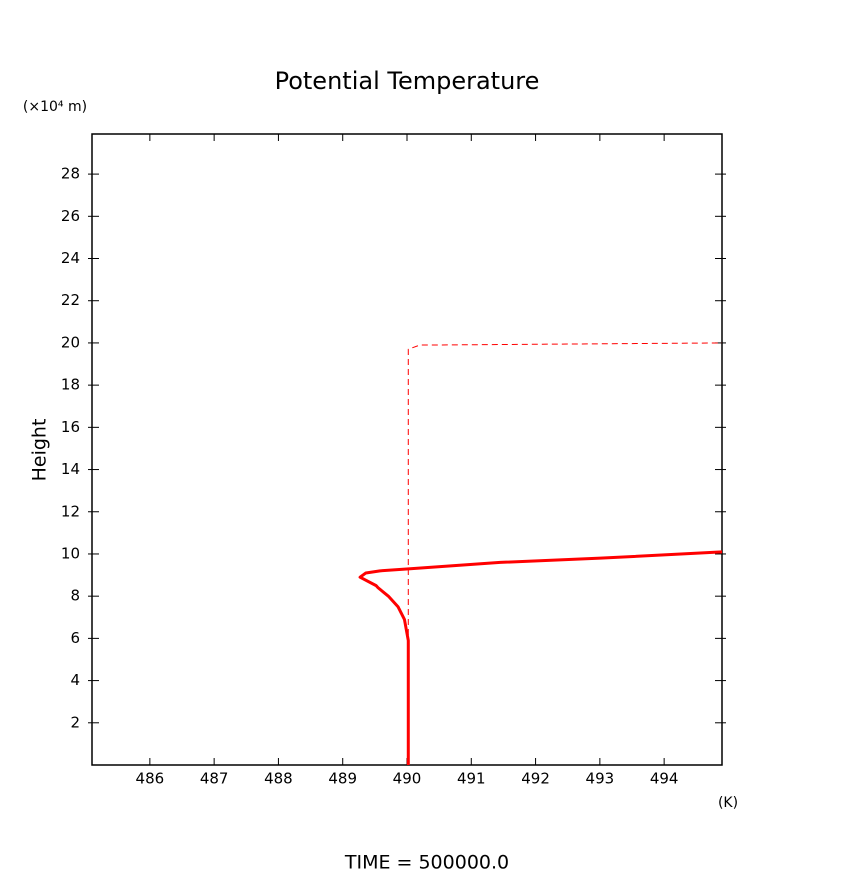 The width and height of the screenshot is (854, 883). Describe the element at coordinates (70, 342) in the screenshot. I see `y-tick-label: 20` at that location.